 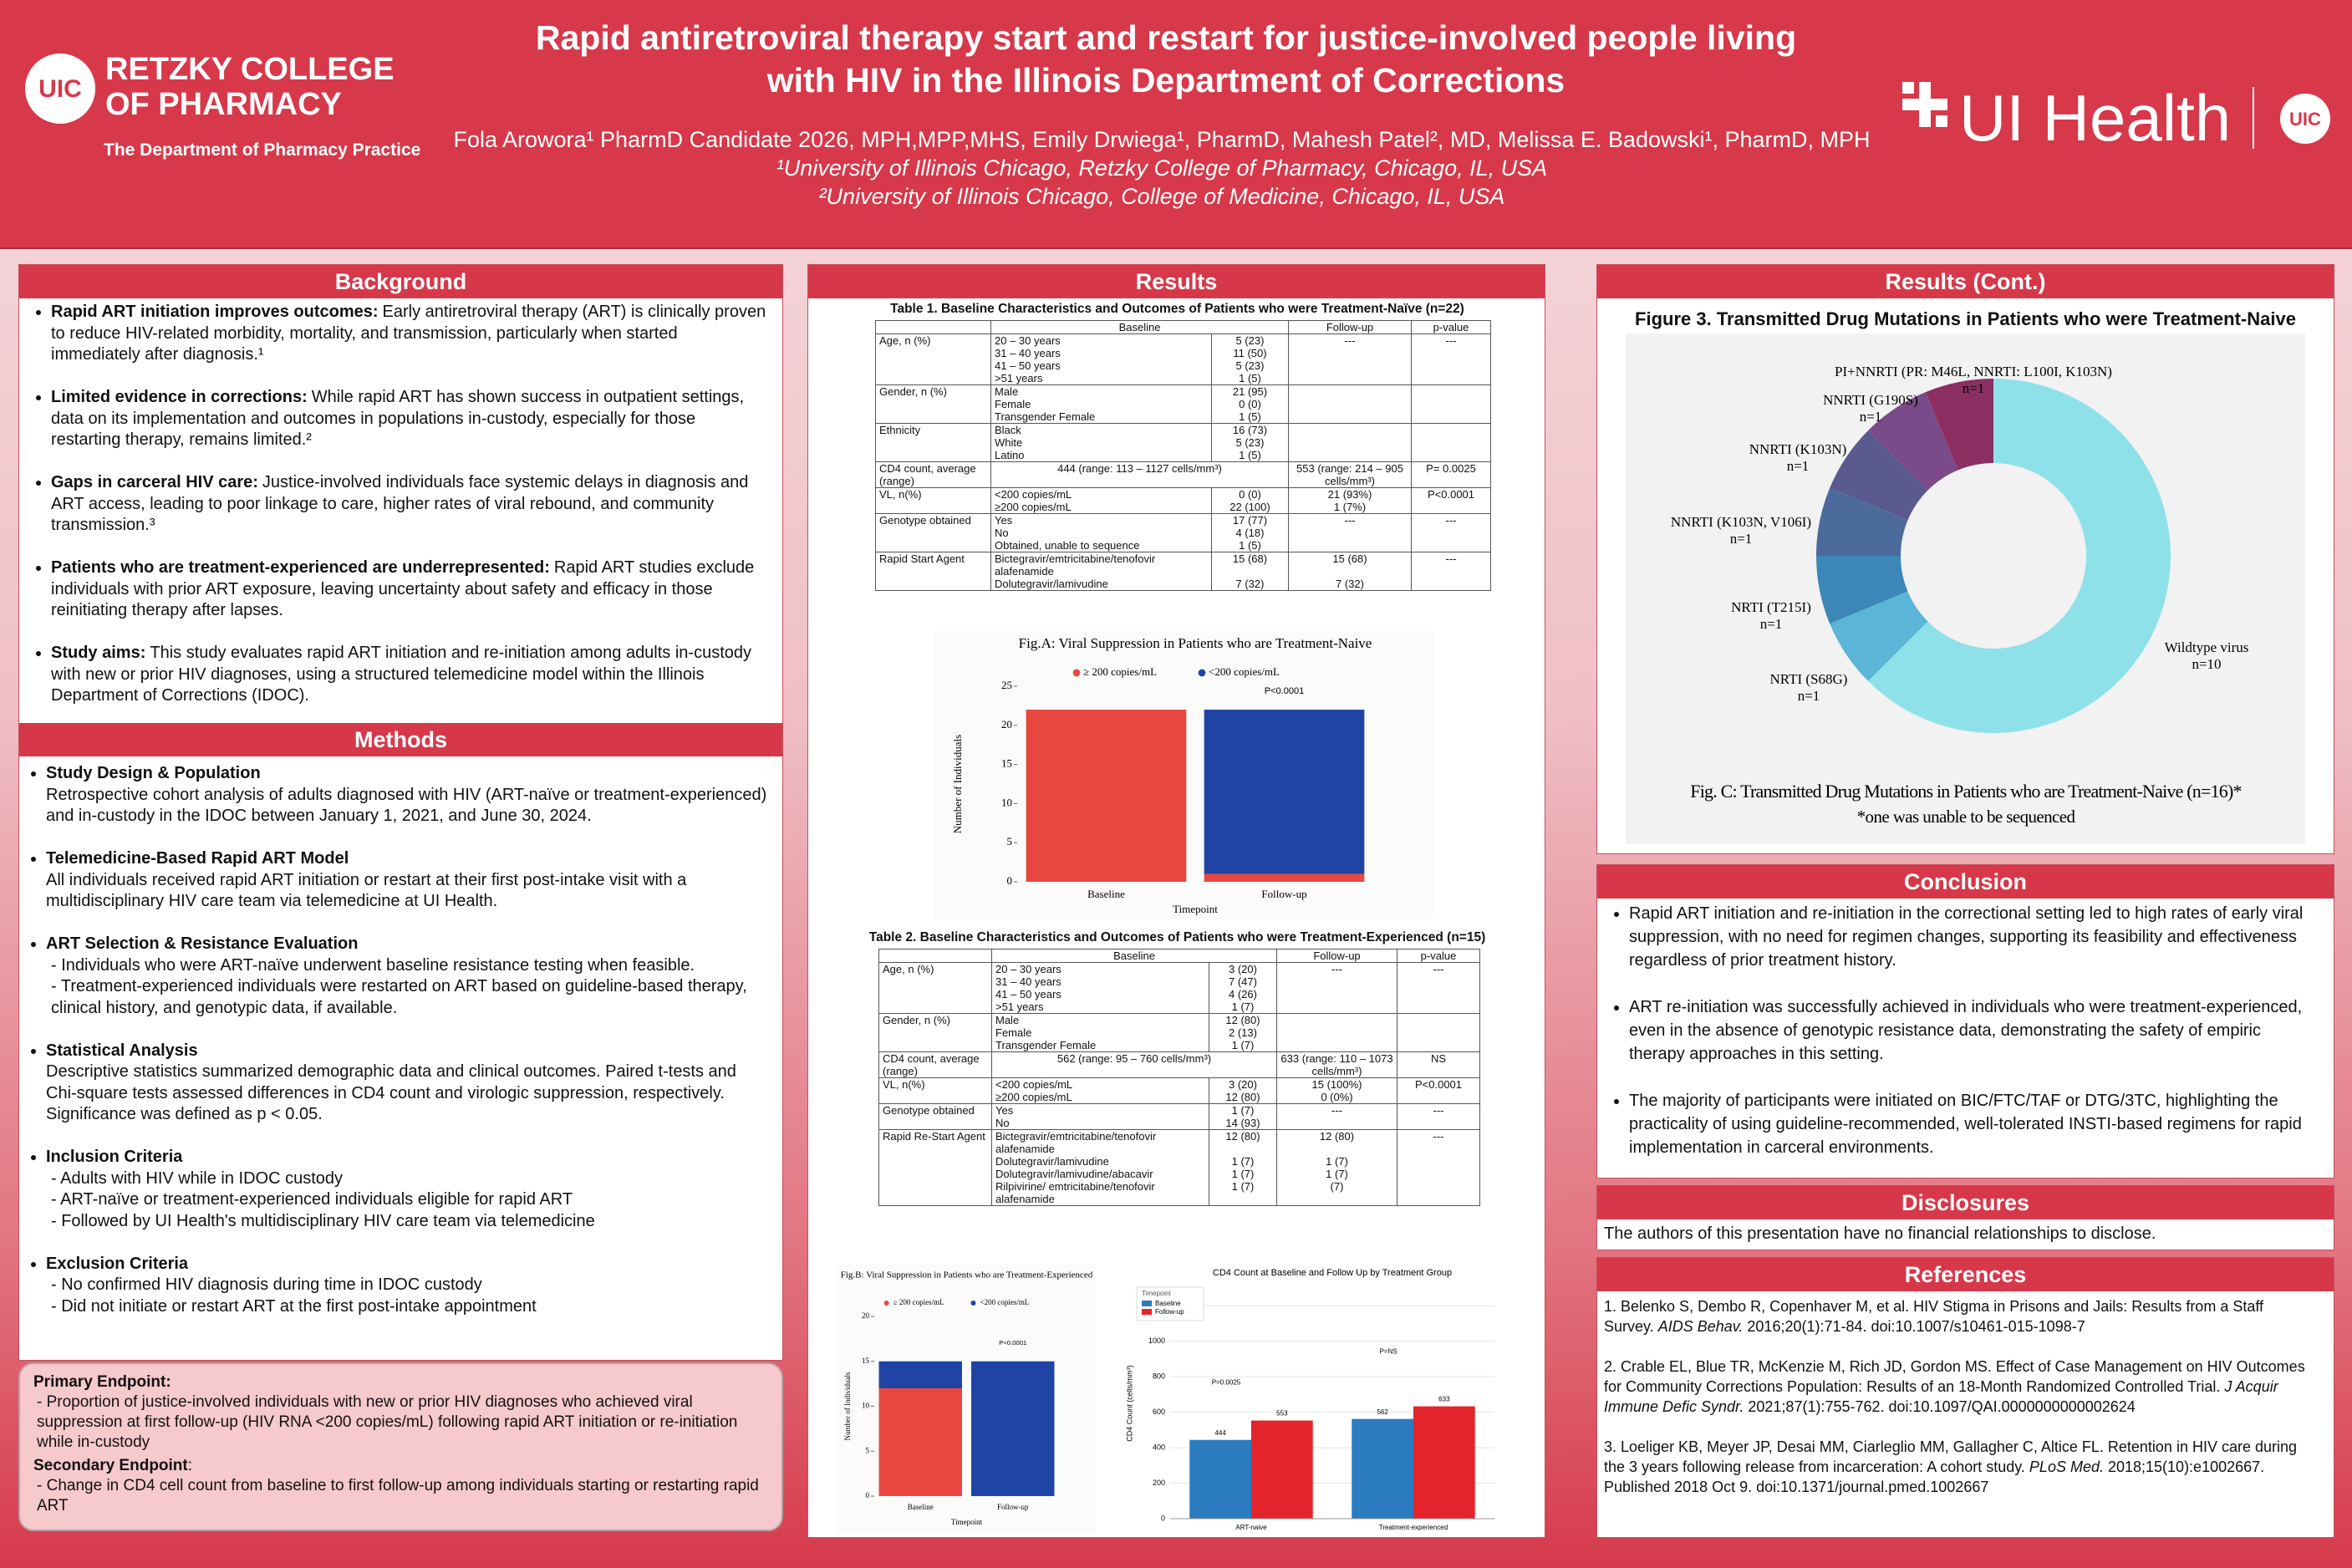 I want to click on table-row: Ethnicity Black 16 (73), so click(x=1183, y=429).